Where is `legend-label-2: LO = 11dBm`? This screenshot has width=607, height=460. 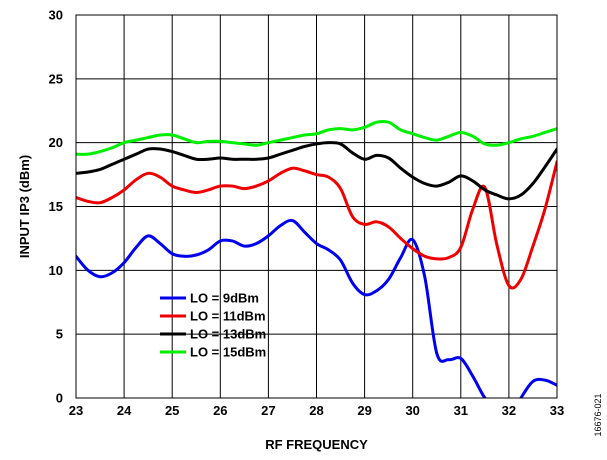
legend-label-2: LO = 11dBm is located at coordinates (228, 316).